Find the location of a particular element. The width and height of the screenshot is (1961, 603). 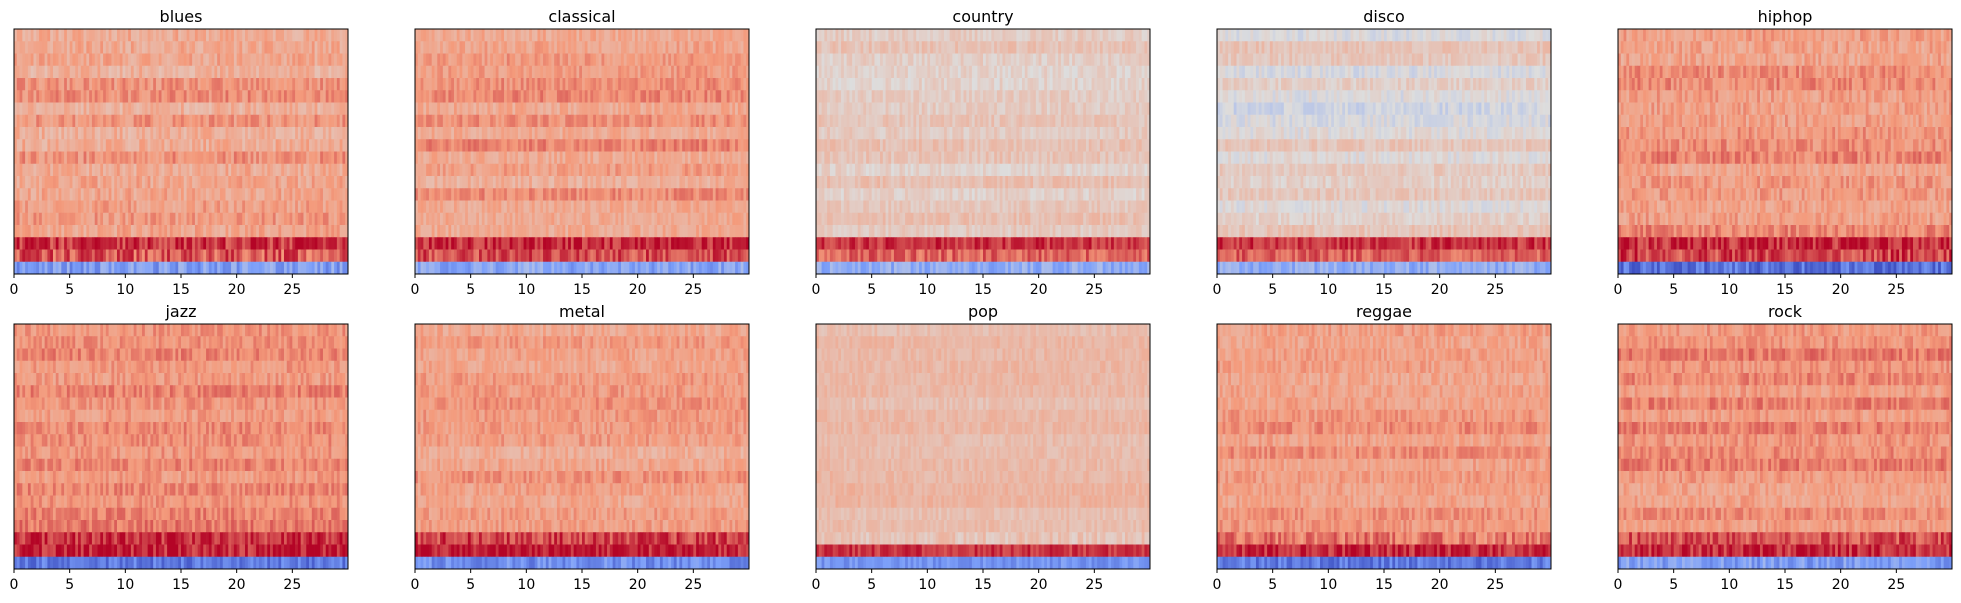

x-tick-label: 15 is located at coordinates (181, 290).